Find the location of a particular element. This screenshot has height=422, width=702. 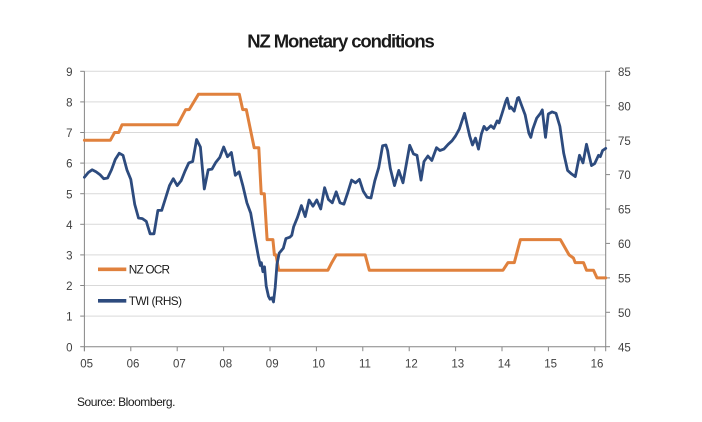

svg-text: 2 is located at coordinates (69, 287).